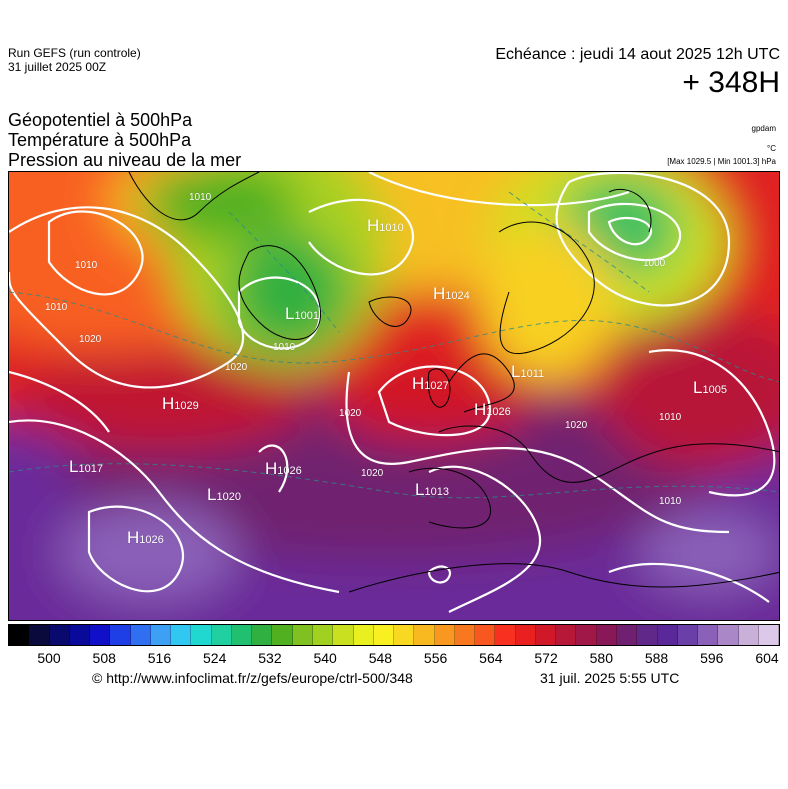  What do you see at coordinates (763, 128) in the screenshot?
I see `unit-gpdam: gpdam` at bounding box center [763, 128].